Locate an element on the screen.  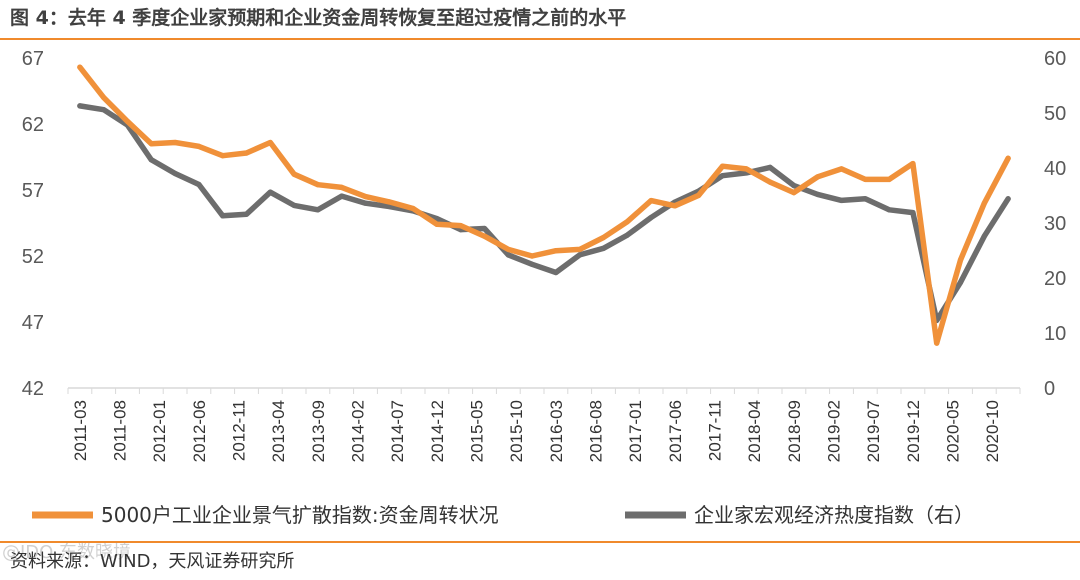
x-tick-label: 2018-09 is located at coordinates (794, 431).